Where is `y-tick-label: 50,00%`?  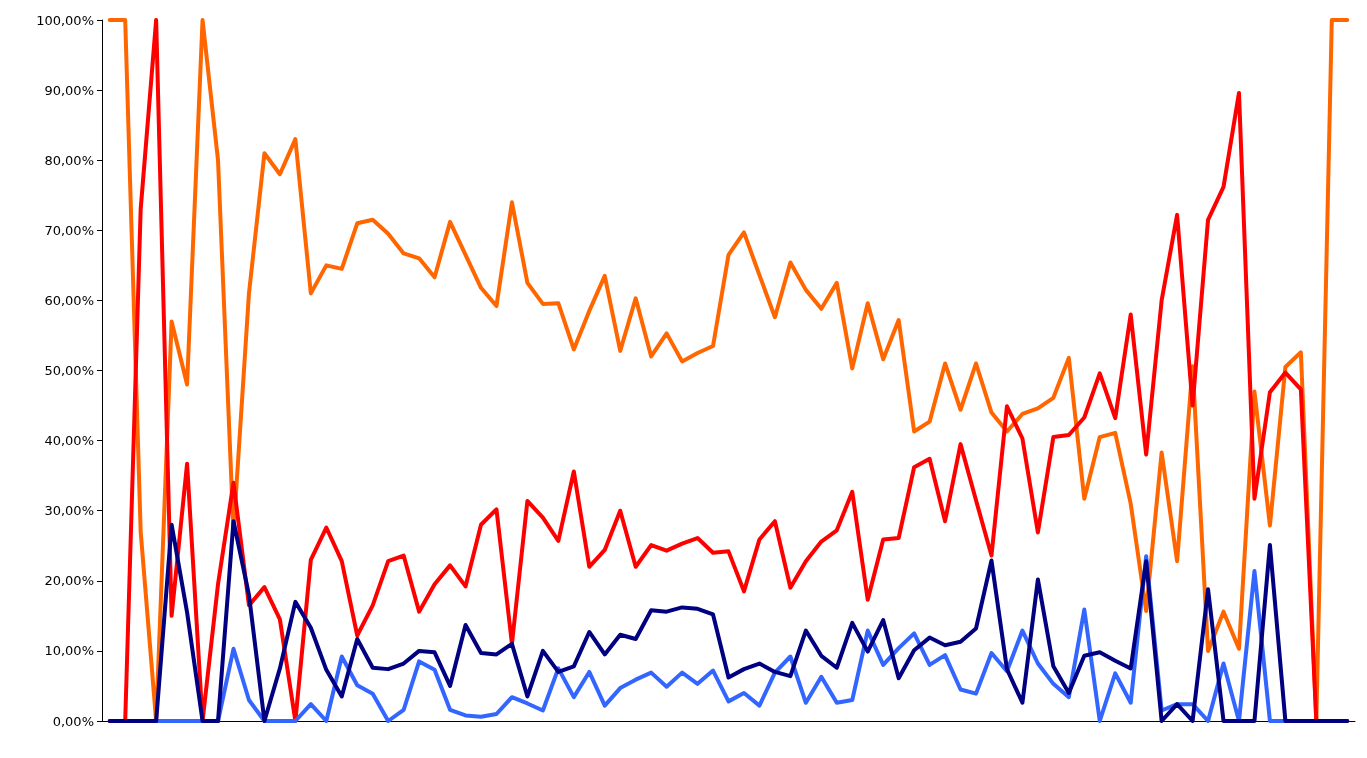
y-tick-label: 50,00% is located at coordinates (69, 370).